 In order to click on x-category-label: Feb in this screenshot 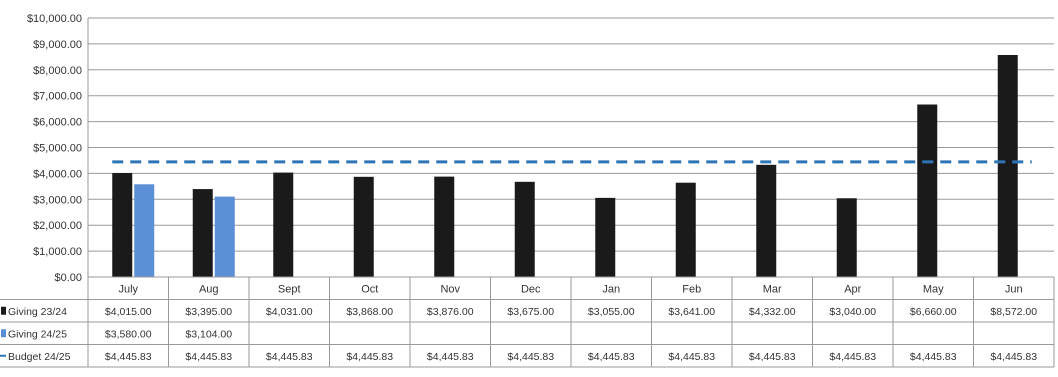, I will do `click(691, 289)`.